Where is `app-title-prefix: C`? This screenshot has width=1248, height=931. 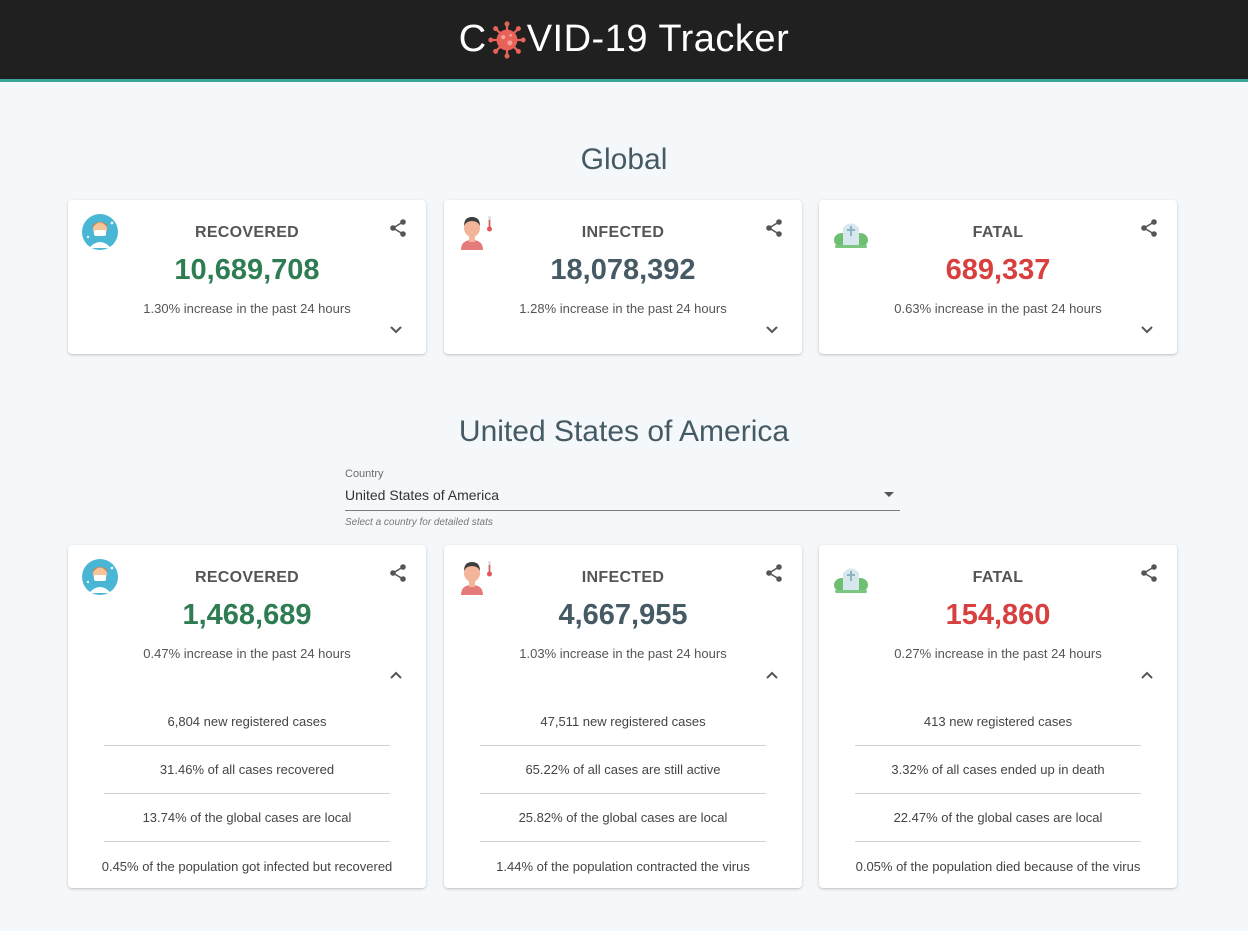 app-title-prefix: C is located at coordinates (472, 39).